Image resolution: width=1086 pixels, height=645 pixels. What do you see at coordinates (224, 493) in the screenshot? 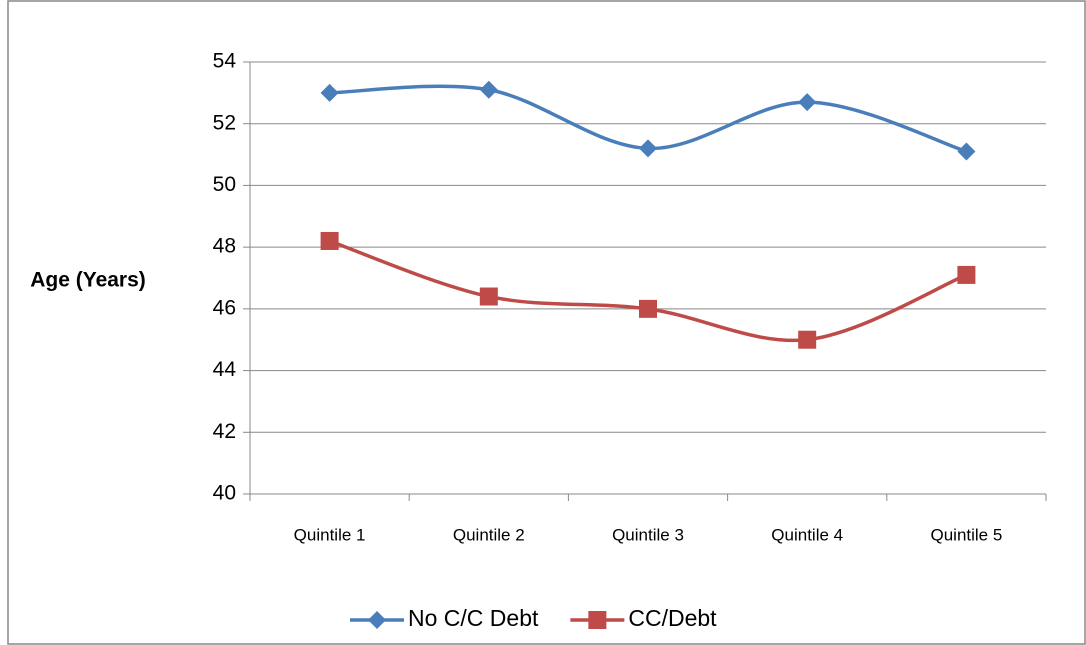
I see `y-tick-label: 40` at bounding box center [224, 493].